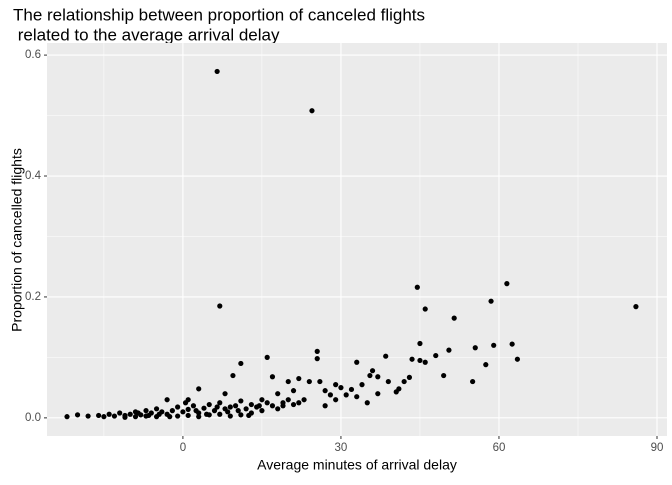 This screenshot has width=672, height=485. Describe the element at coordinates (183, 448) in the screenshot. I see `x-tick-label: 0` at that location.